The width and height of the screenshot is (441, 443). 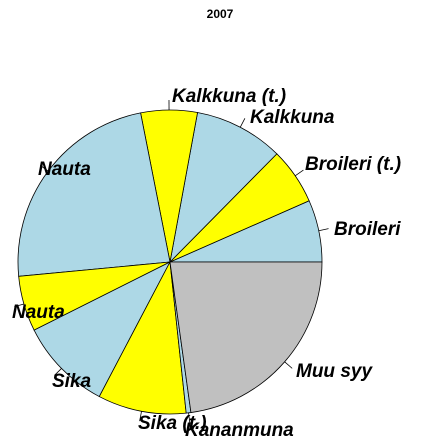 I want to click on chart-title: 2007, so click(x=220, y=14).